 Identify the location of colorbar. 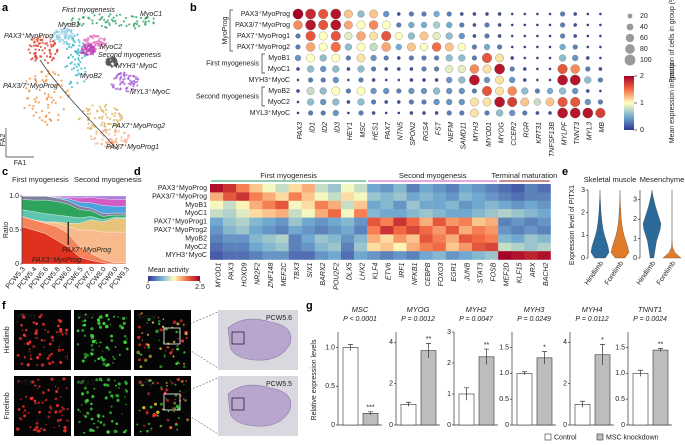
(174, 278).